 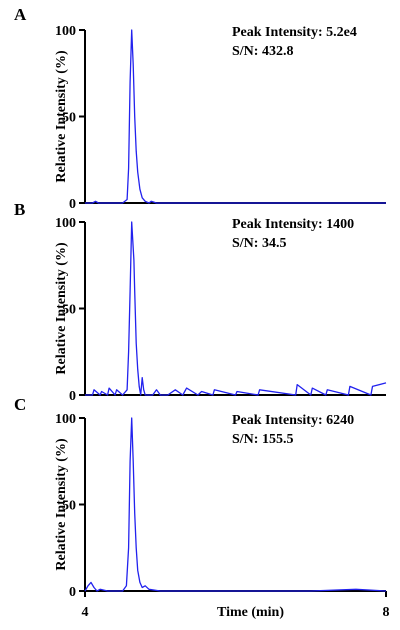 What do you see at coordinates (293, 420) in the screenshot?
I see `peak-intensity-label: Peak Intensity: 6240` at bounding box center [293, 420].